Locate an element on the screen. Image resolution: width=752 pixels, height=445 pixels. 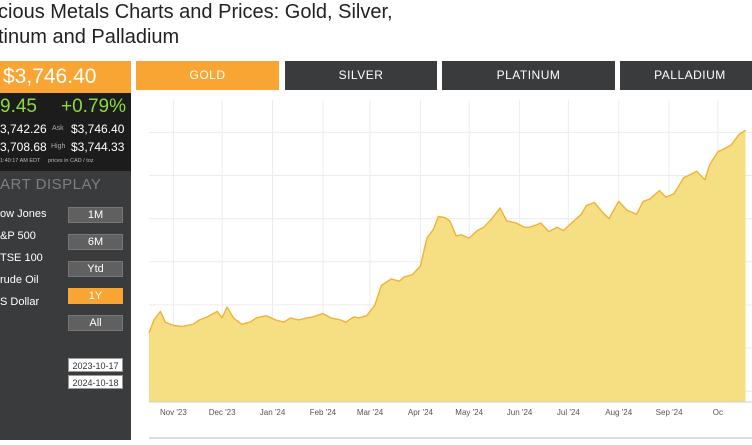
tab-silver: SILVER is located at coordinates (361, 75).